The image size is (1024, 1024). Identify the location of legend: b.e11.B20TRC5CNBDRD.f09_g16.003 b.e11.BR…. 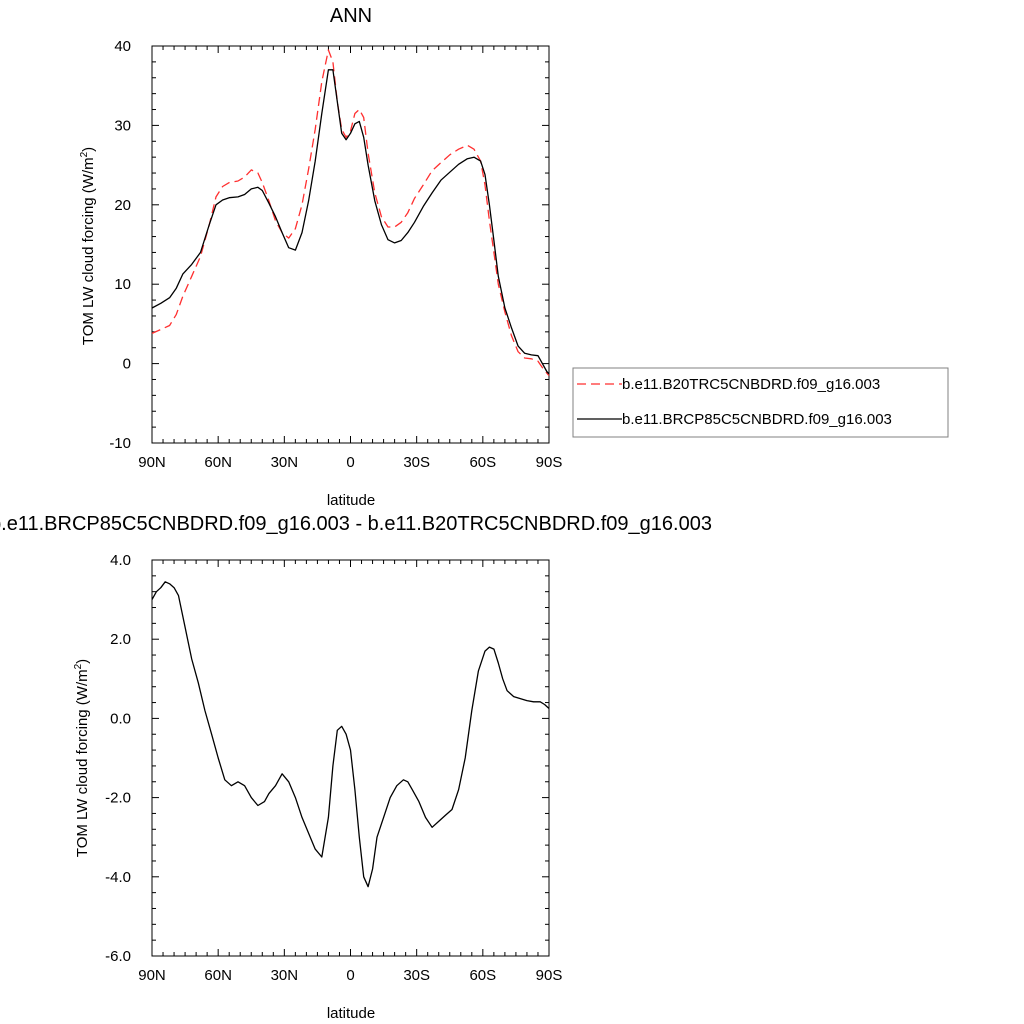
(760, 402).